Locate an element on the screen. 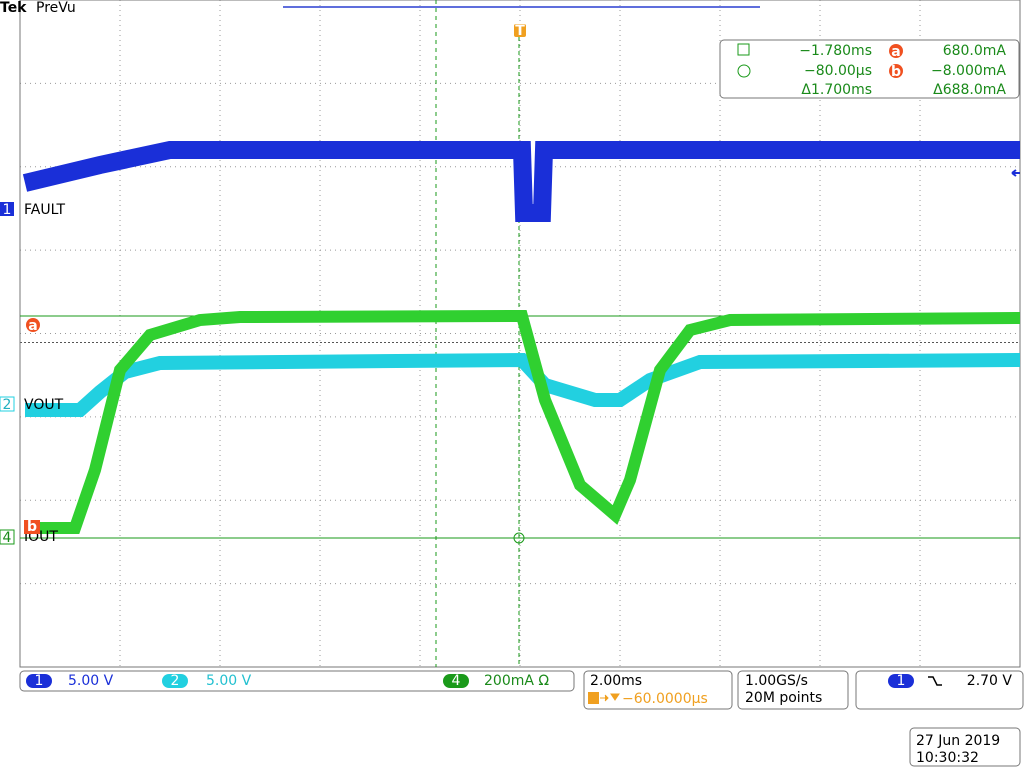 The height and width of the screenshot is (772, 1024). cursor-b-letter: b is located at coordinates (32, 527).